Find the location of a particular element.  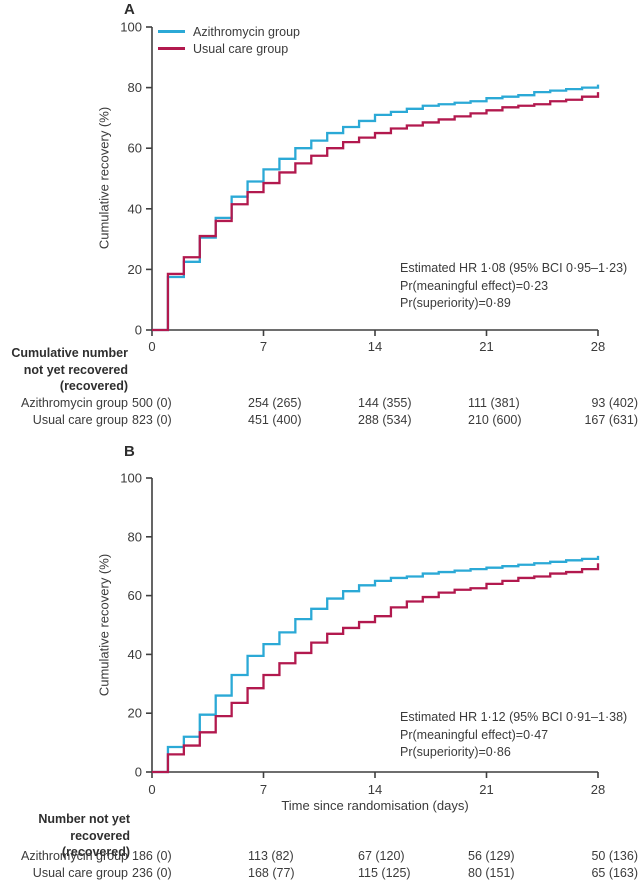

cell-day7: 254 (265) is located at coordinates (275, 403).